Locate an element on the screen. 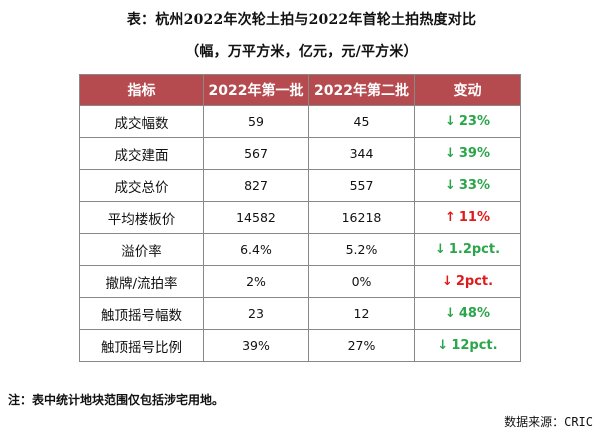 This screenshot has height=435, width=603. change-value-cell: ↓ 23% is located at coordinates (467, 121).